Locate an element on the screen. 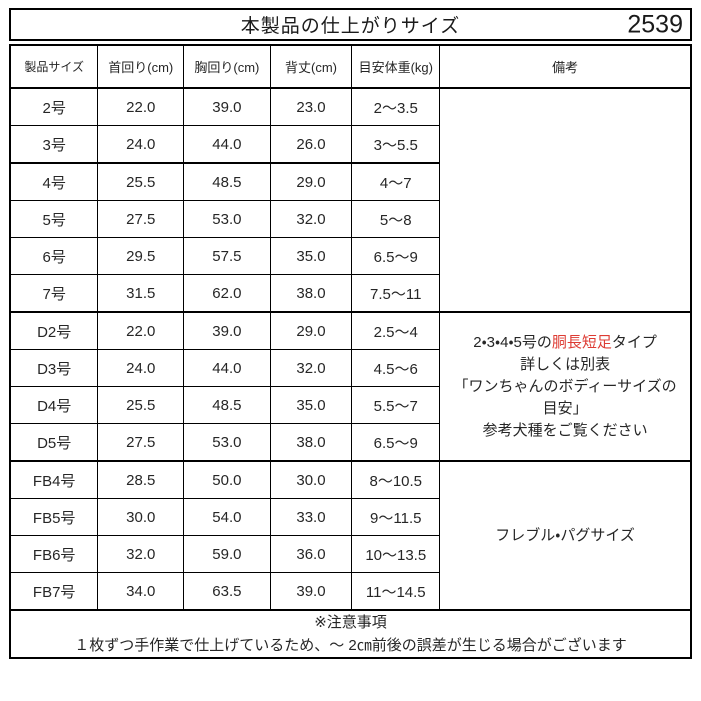  table-row-fb7: FB7号 34.0 63.5 39.0 11～14.5 is located at coordinates (350, 591).